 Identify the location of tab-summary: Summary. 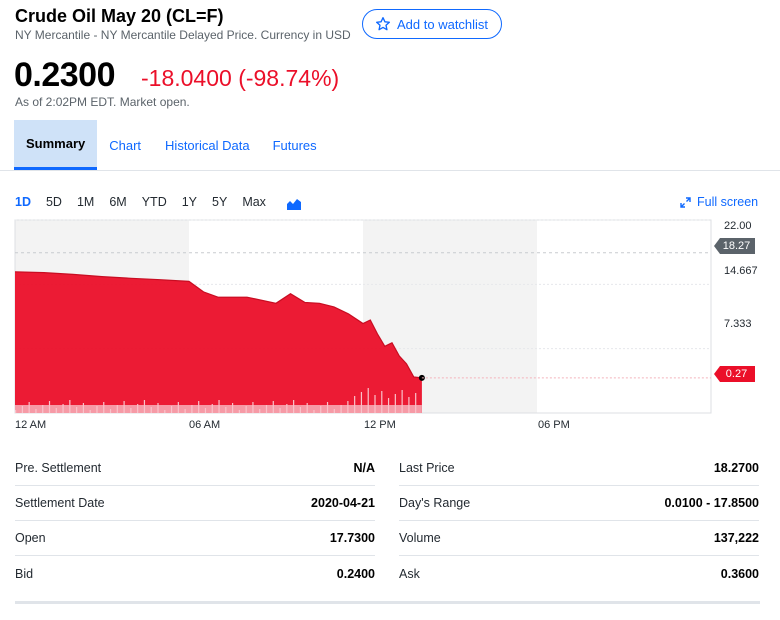
(56, 145).